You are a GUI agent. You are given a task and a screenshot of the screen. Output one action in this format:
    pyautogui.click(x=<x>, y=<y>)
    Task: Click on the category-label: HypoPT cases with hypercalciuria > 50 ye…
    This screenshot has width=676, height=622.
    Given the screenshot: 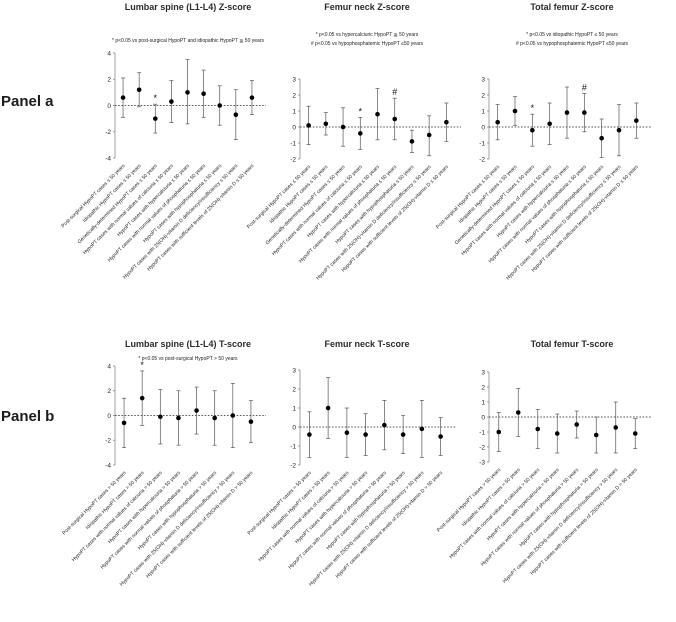 What is the action you would take?
    pyautogui.click(x=523, y=504)
    